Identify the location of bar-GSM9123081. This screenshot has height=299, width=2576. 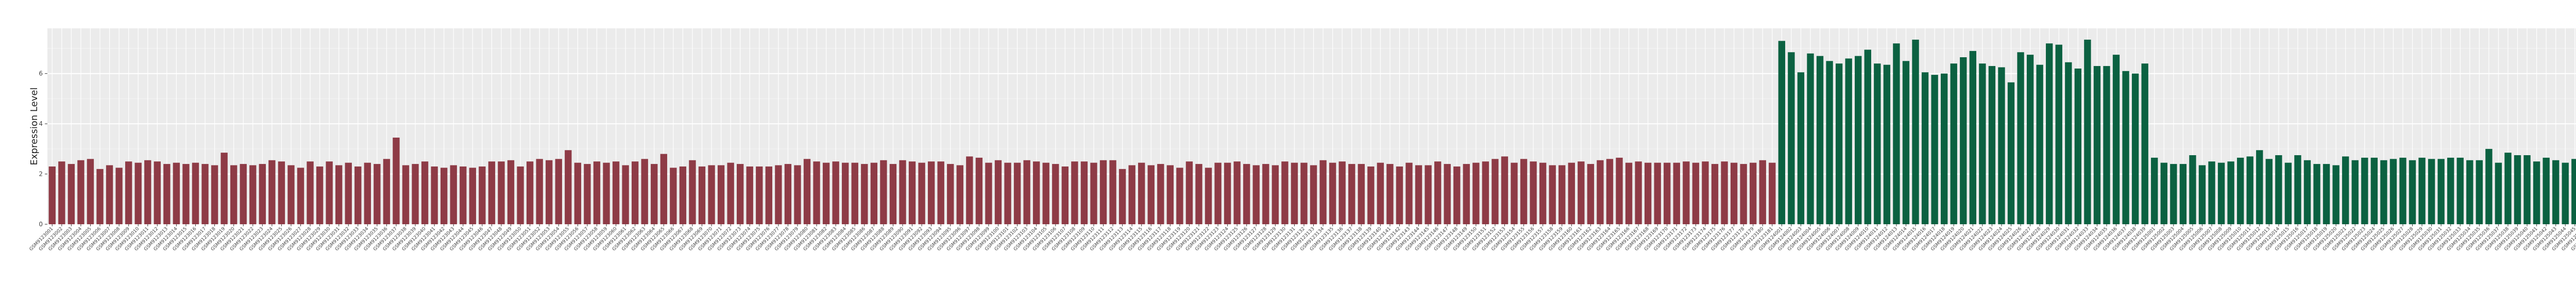
(816, 192).